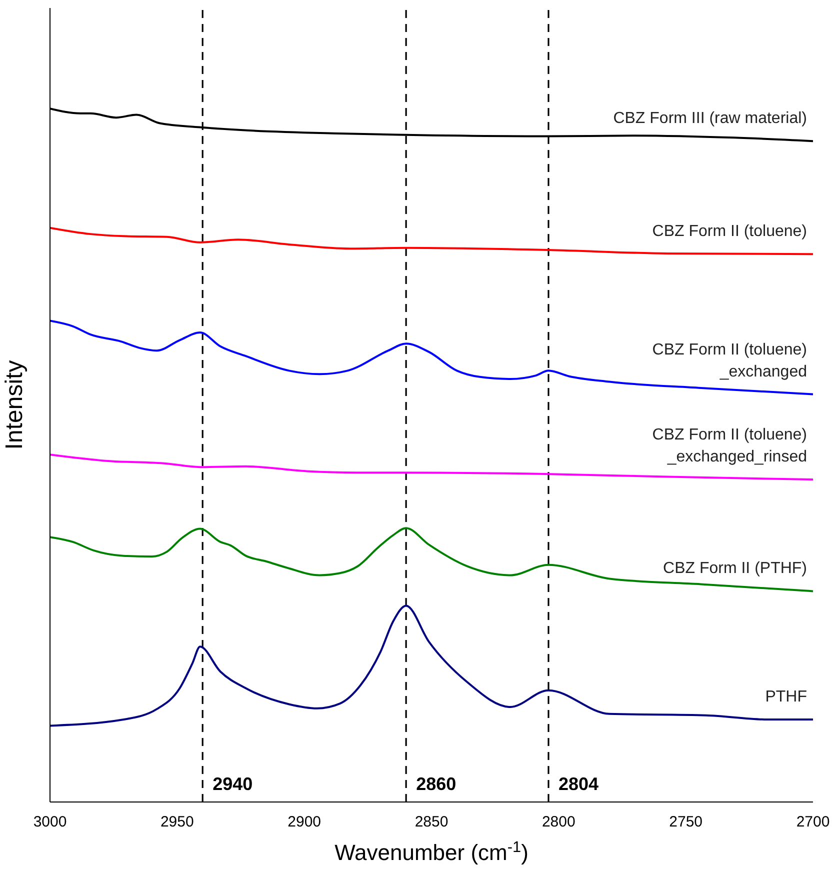 This screenshot has height=892, width=838. I want to click on ref-line-label: 2940, so click(232, 784).